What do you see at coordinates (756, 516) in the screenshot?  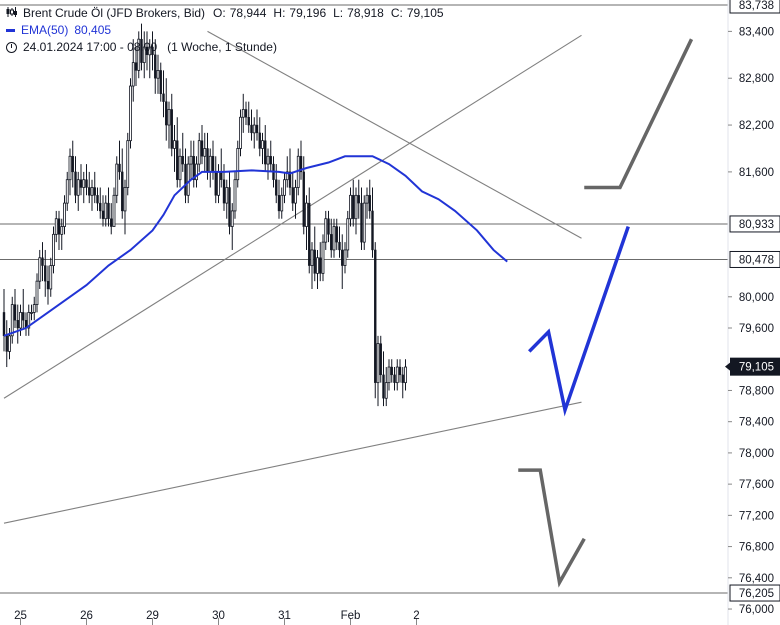 I see `y-tick-label: 77,200` at bounding box center [756, 516].